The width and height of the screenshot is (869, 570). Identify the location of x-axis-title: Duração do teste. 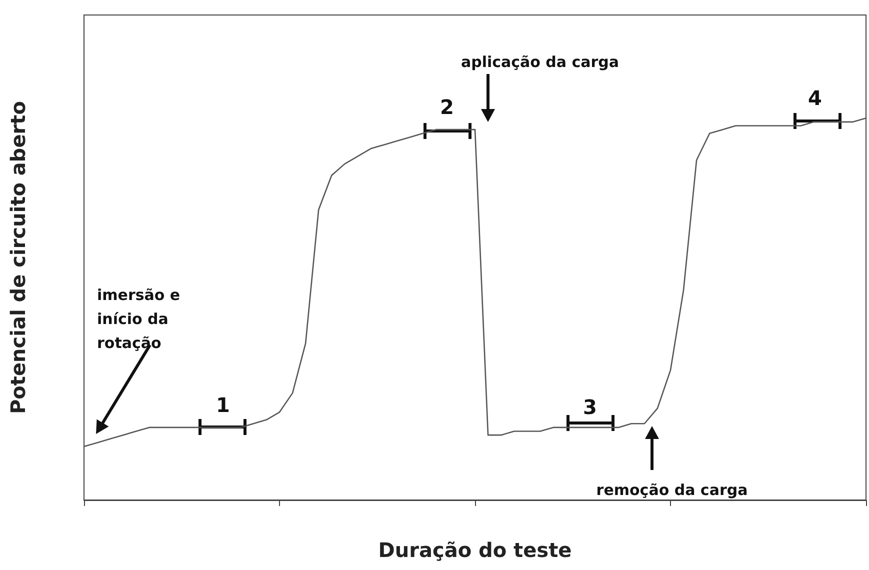
(475, 550).